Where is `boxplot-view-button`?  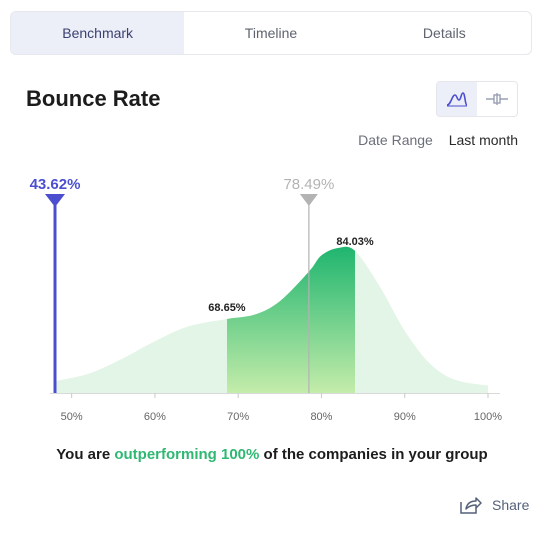
boxplot-view-button is located at coordinates (497, 99).